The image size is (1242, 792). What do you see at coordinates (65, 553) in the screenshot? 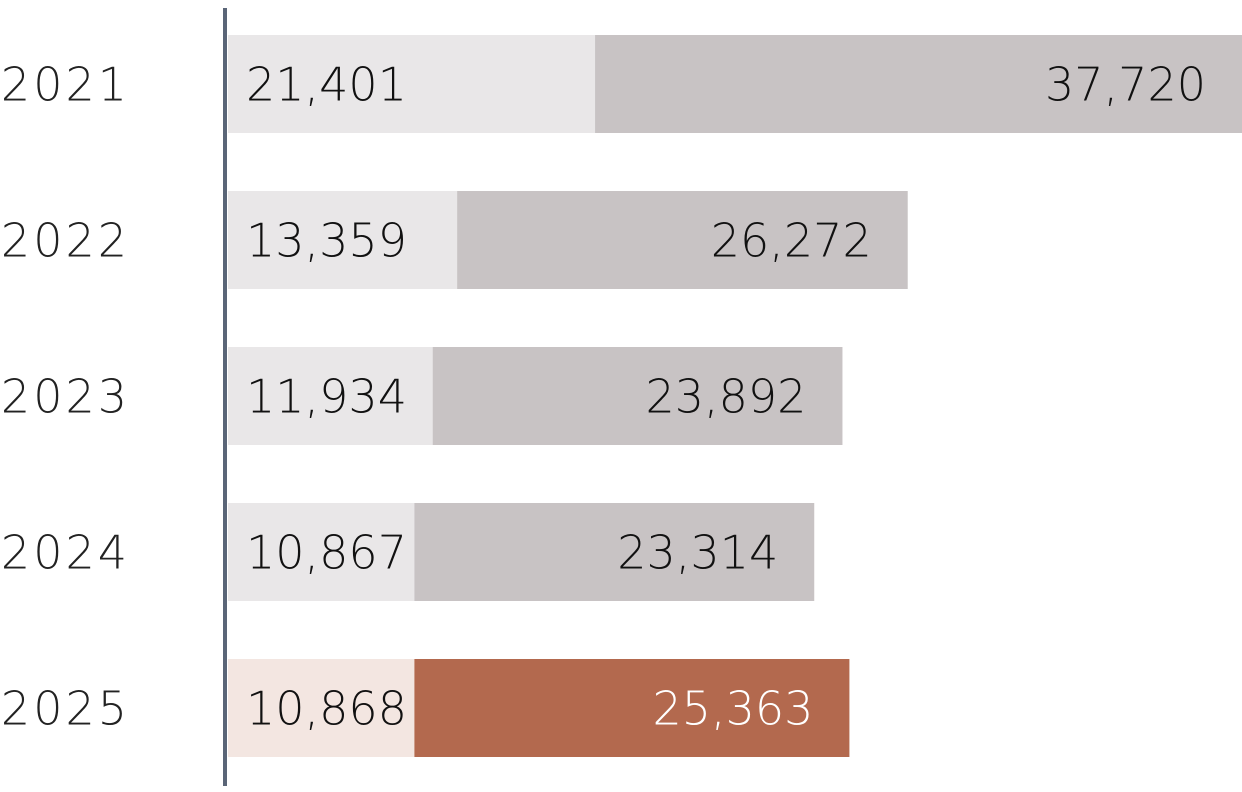
I see `y-tick-label: 2024` at bounding box center [65, 553].